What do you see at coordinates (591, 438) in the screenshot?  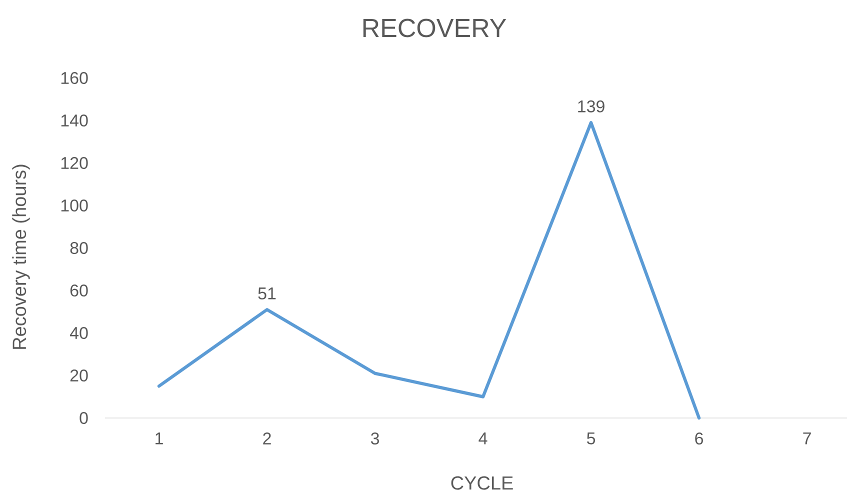 I see `x-tick-label: 5` at bounding box center [591, 438].